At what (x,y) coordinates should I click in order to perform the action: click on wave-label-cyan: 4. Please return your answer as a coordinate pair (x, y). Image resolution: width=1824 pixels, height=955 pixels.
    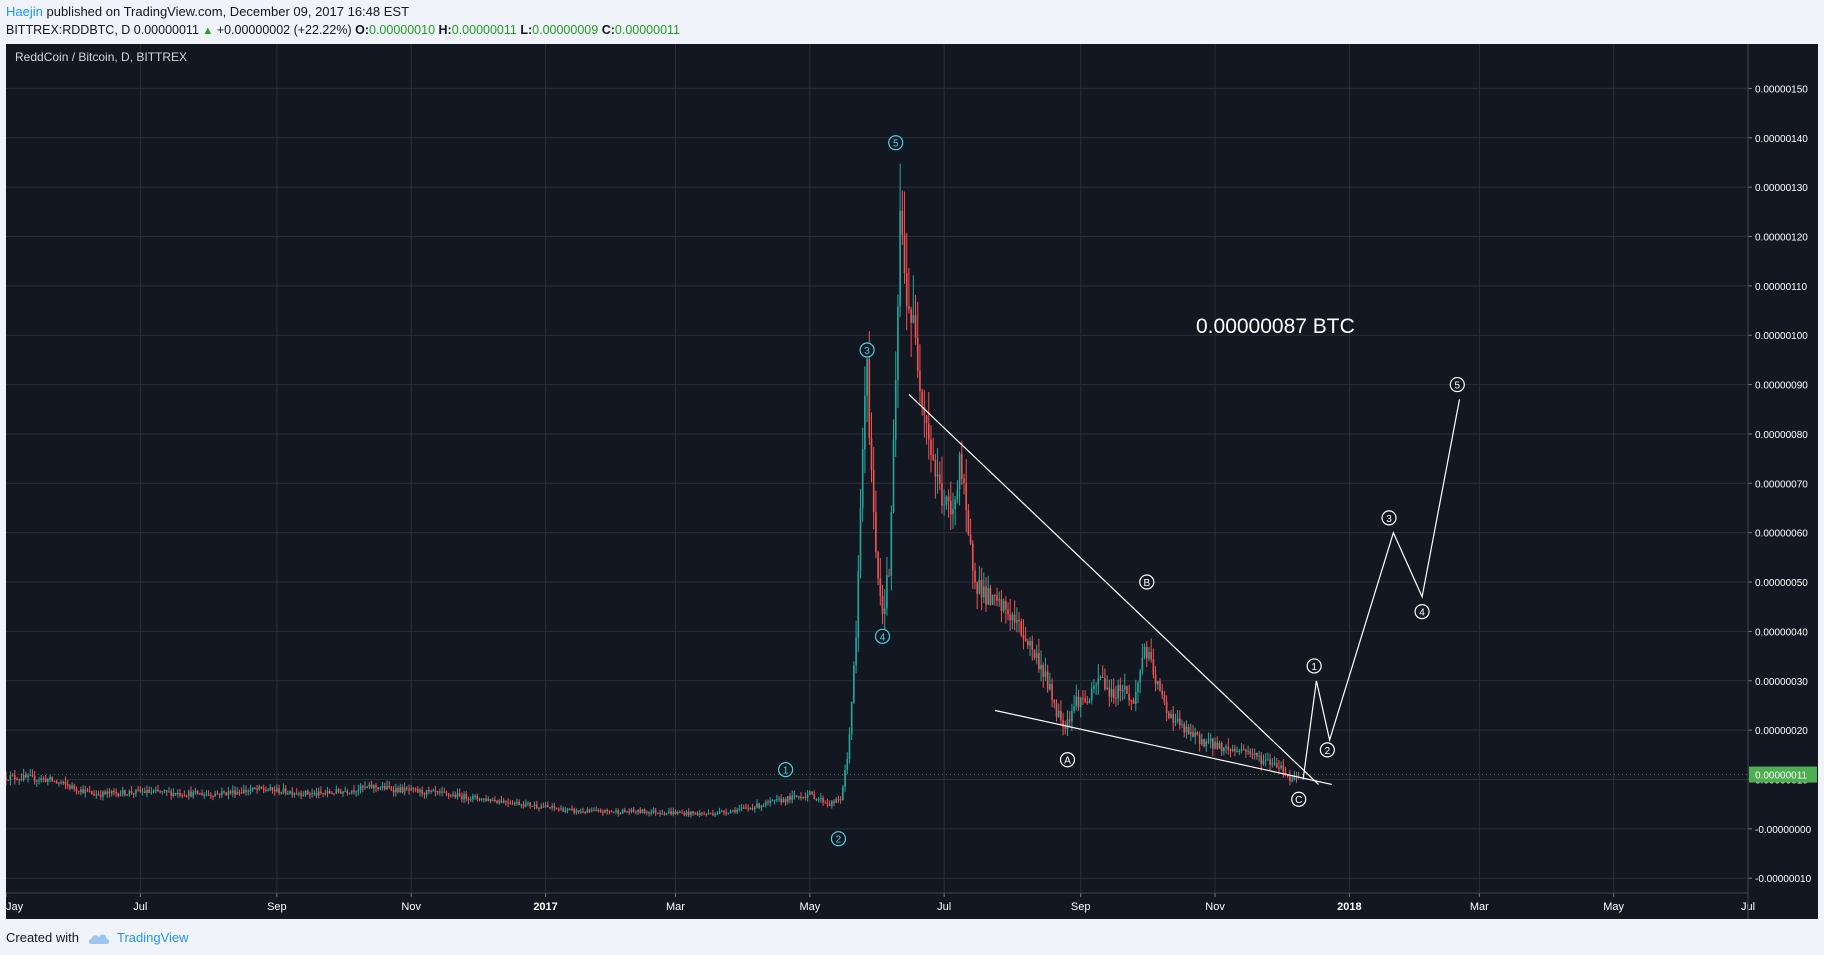
    Looking at the image, I should click on (882, 636).